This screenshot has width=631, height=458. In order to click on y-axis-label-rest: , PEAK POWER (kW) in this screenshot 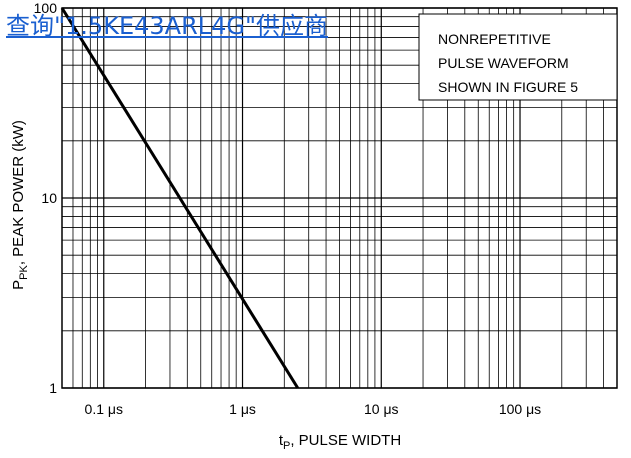, I will do `click(18, 192)`.